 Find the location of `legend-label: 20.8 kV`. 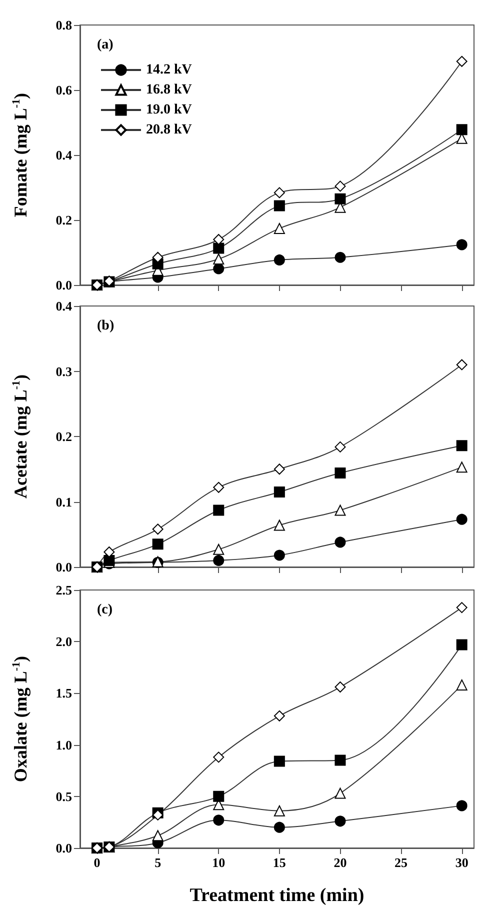

legend-label: 20.8 kV is located at coordinates (169, 130).